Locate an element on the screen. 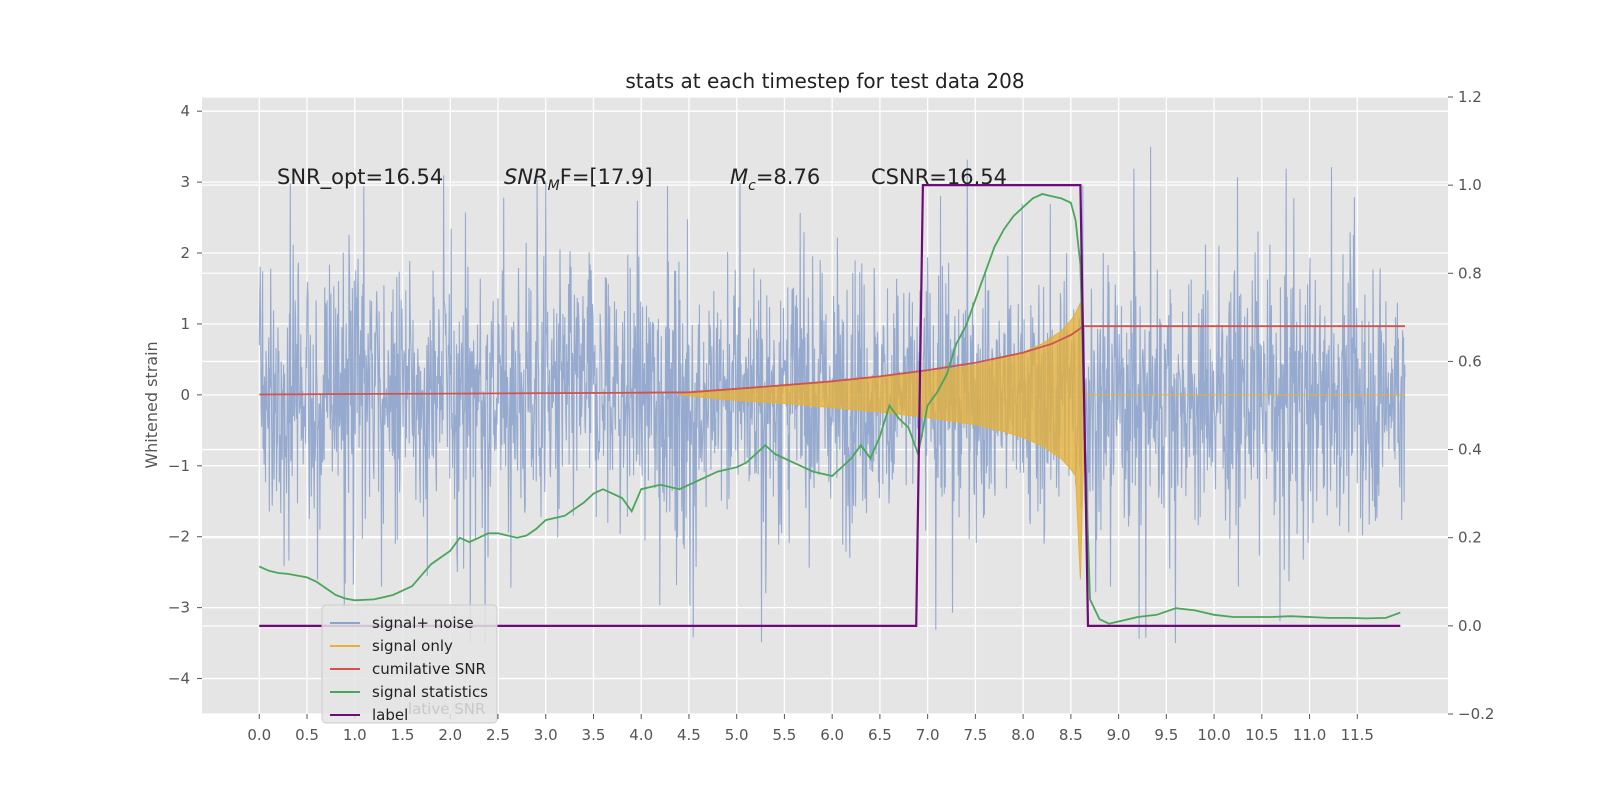 The height and width of the screenshot is (800, 1600). y-left-tick-label: −4 is located at coordinates (179, 679).